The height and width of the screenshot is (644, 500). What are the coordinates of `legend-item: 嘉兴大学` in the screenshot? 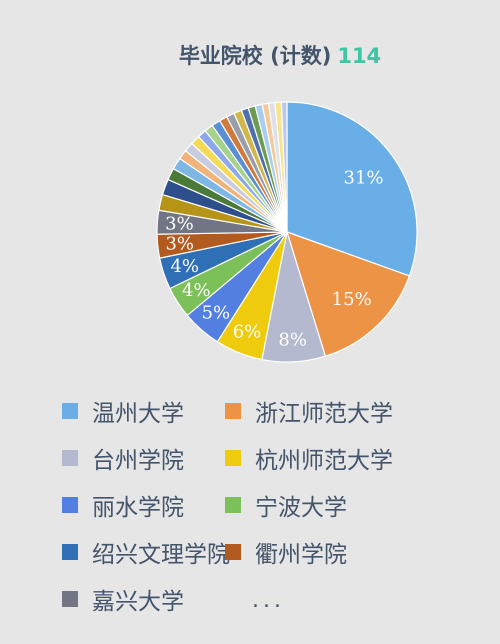 It's located at (123, 599).